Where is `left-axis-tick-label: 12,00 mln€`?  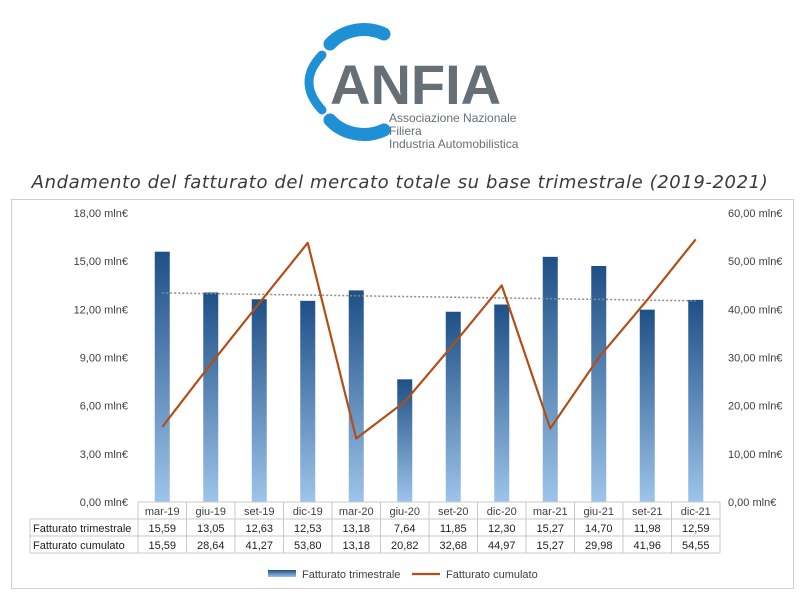
left-axis-tick-label: 12,00 mln€ is located at coordinates (101, 310).